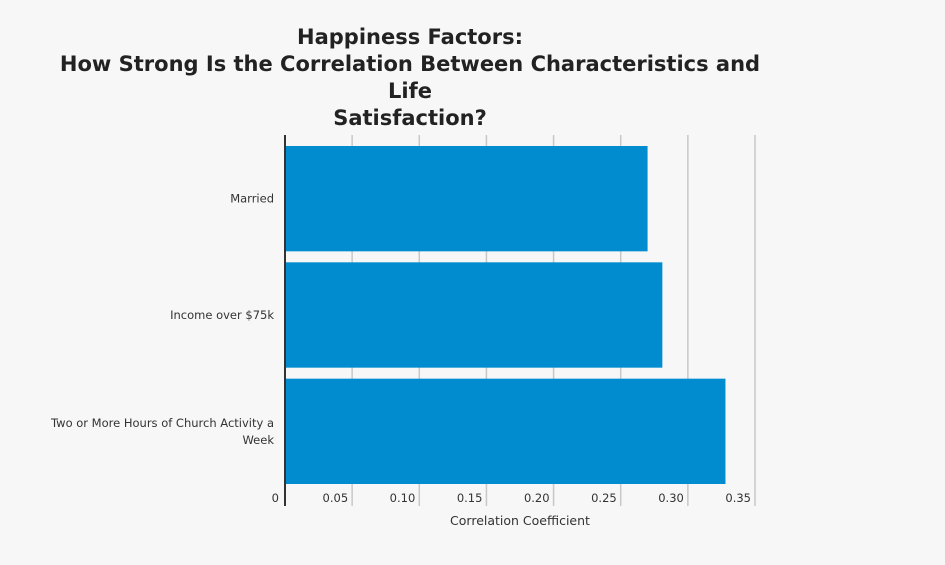  What do you see at coordinates (671, 498) in the screenshot?
I see `x-tick-label: 0.30` at bounding box center [671, 498].